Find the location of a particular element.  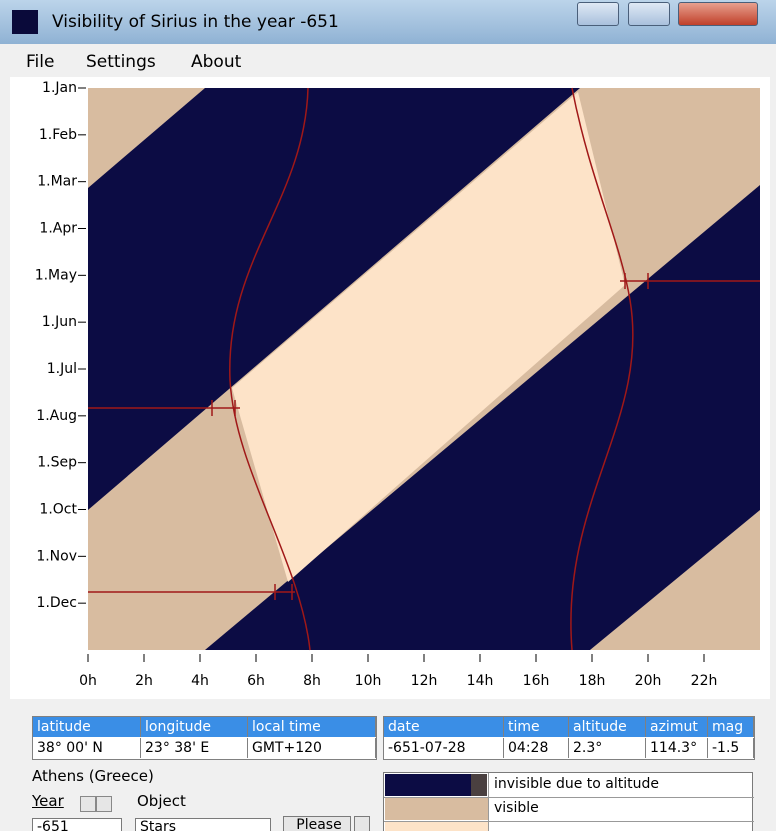

close-button is located at coordinates (718, 14).